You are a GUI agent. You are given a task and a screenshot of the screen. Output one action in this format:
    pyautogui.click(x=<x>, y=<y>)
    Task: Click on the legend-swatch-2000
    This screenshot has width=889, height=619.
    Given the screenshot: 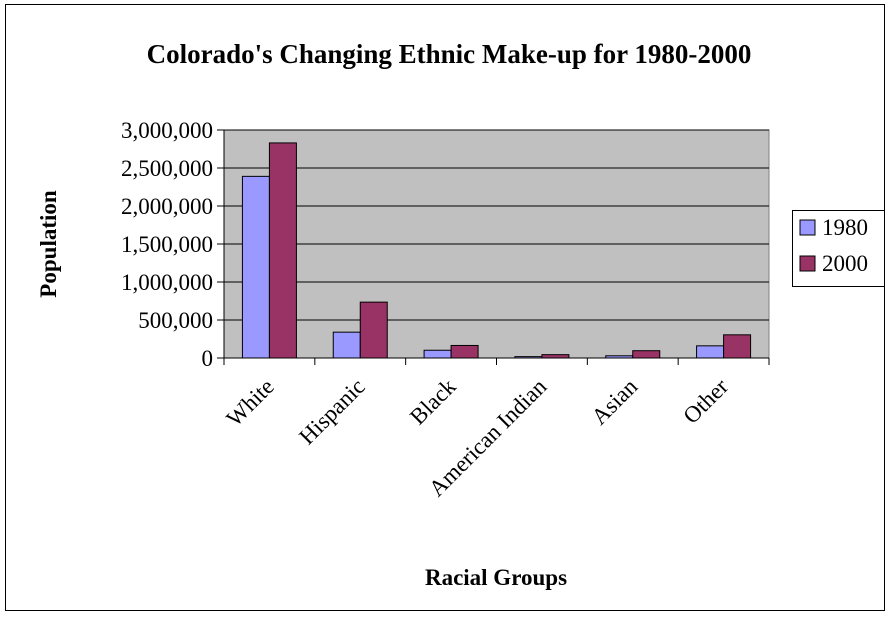 What is the action you would take?
    pyautogui.click(x=807, y=263)
    